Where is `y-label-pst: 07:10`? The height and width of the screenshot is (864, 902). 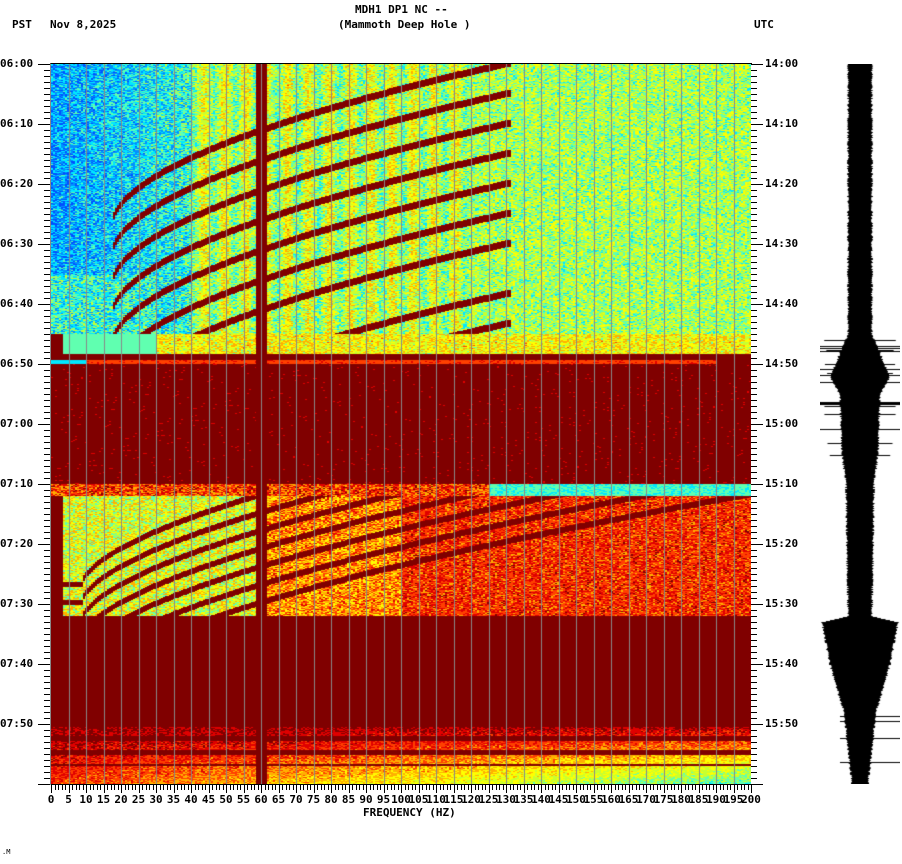 y-label-pst: 07:10 is located at coordinates (17, 483).